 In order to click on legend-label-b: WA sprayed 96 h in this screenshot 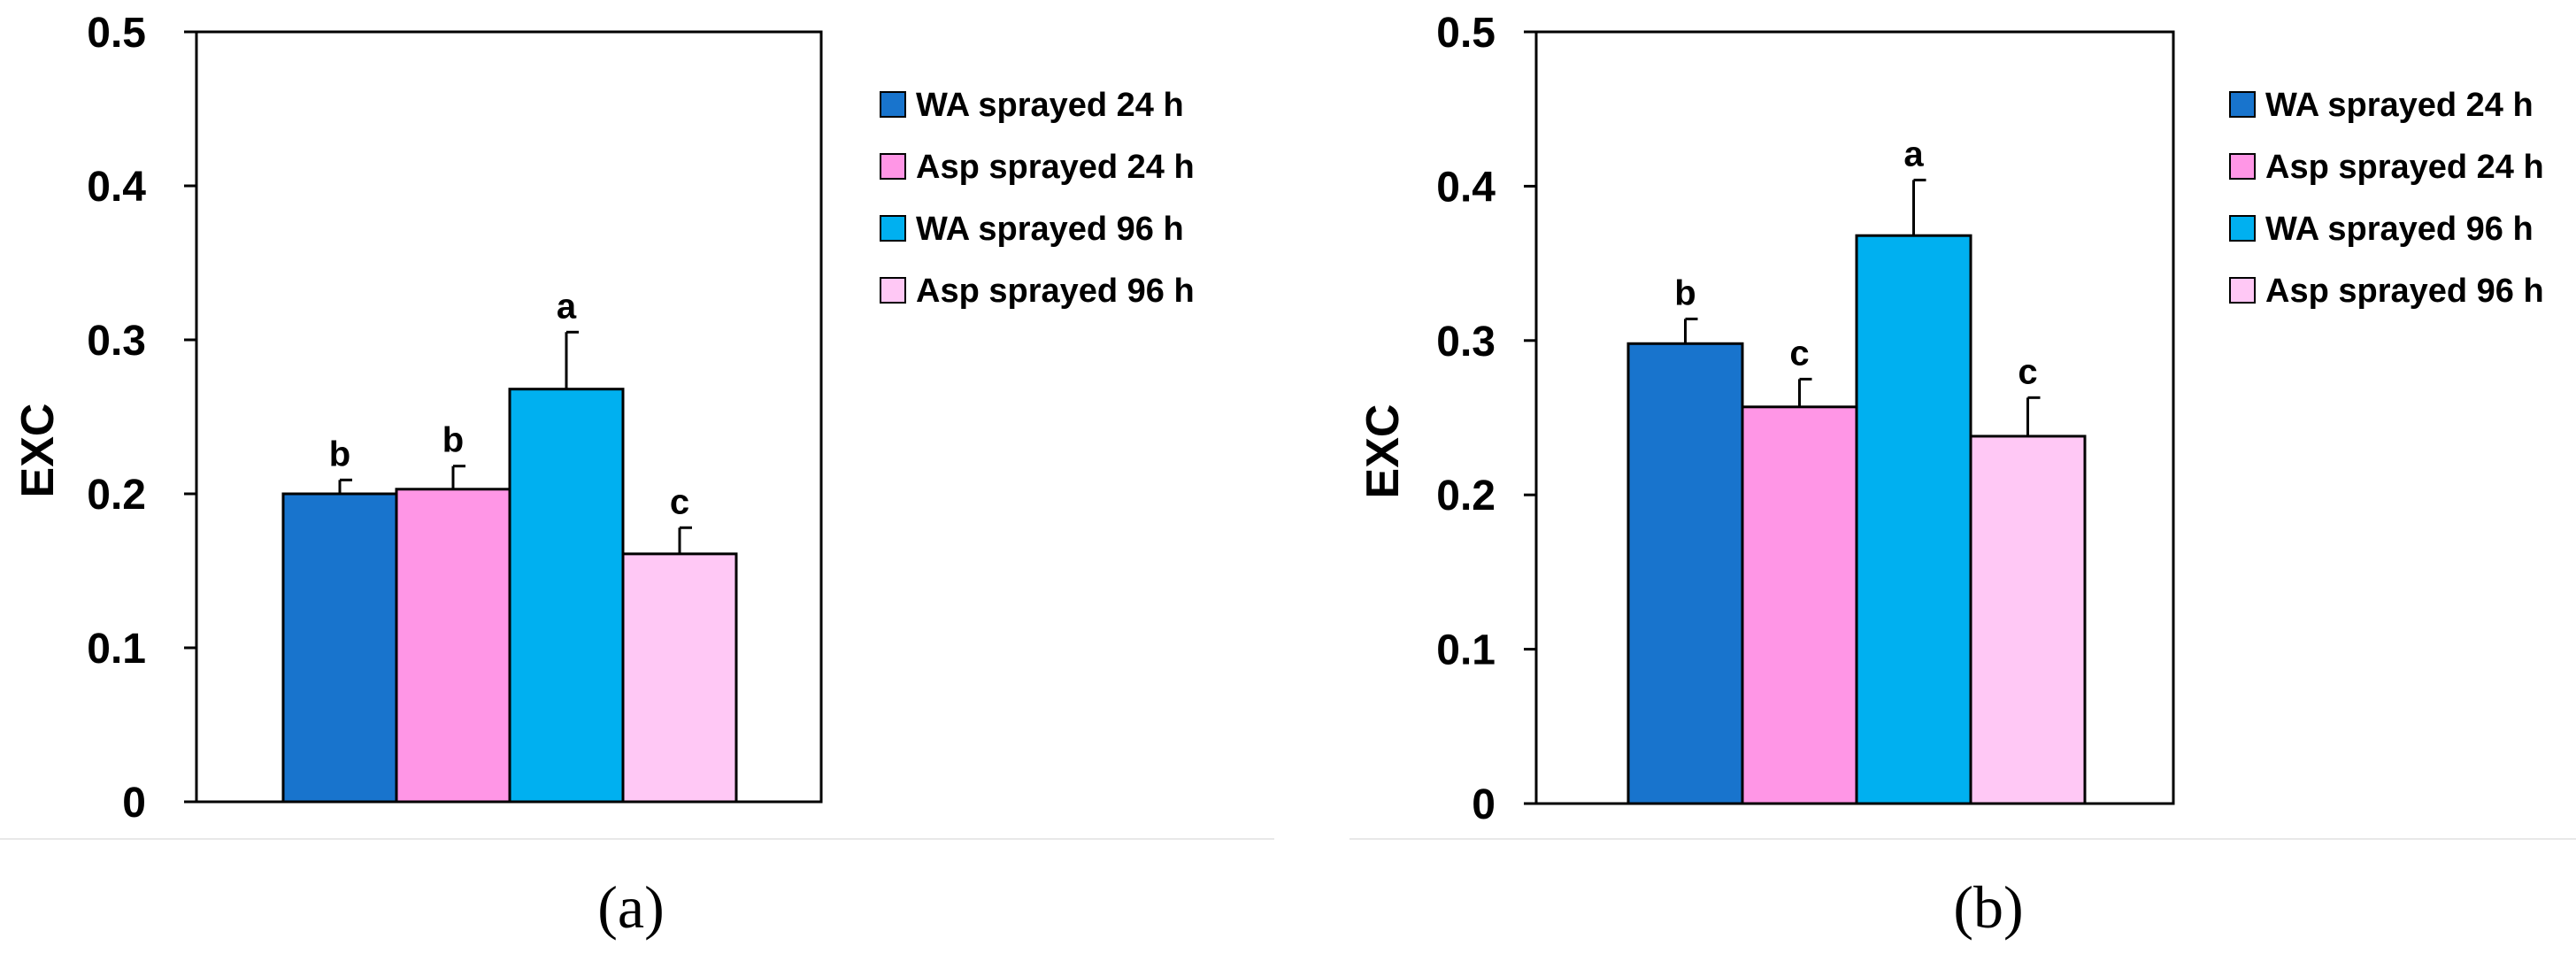, I will do `click(2399, 229)`.